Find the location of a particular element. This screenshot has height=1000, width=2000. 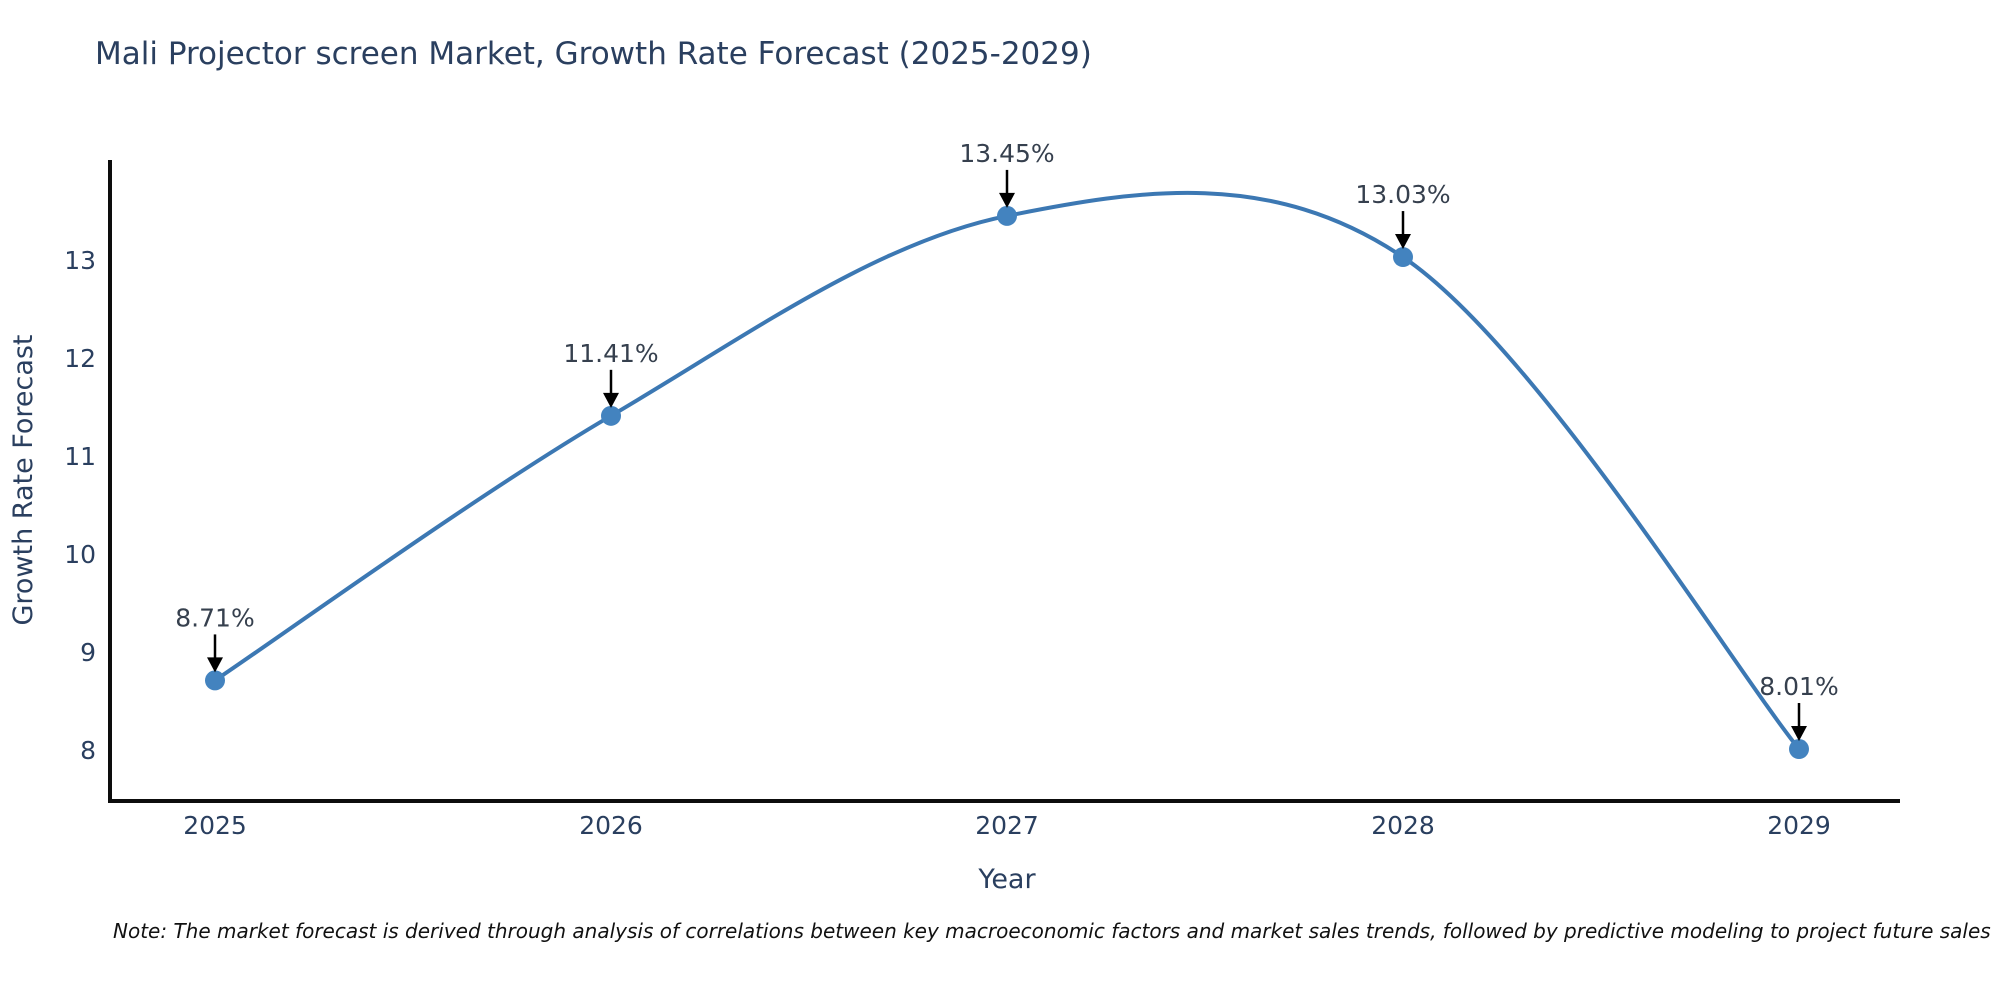

y-tick-label: 12 is located at coordinates (80, 358).